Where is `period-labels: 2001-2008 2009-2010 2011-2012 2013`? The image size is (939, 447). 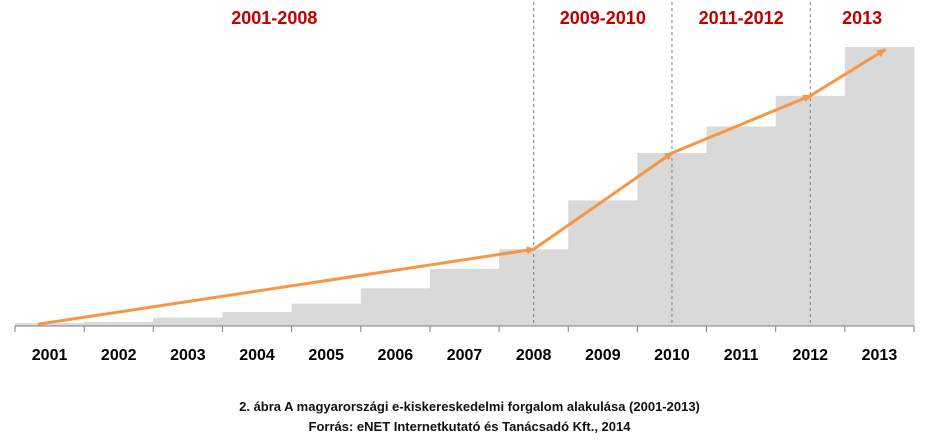 period-labels: 2001-2008 2009-2010 2011-2012 2013 is located at coordinates (556, 18).